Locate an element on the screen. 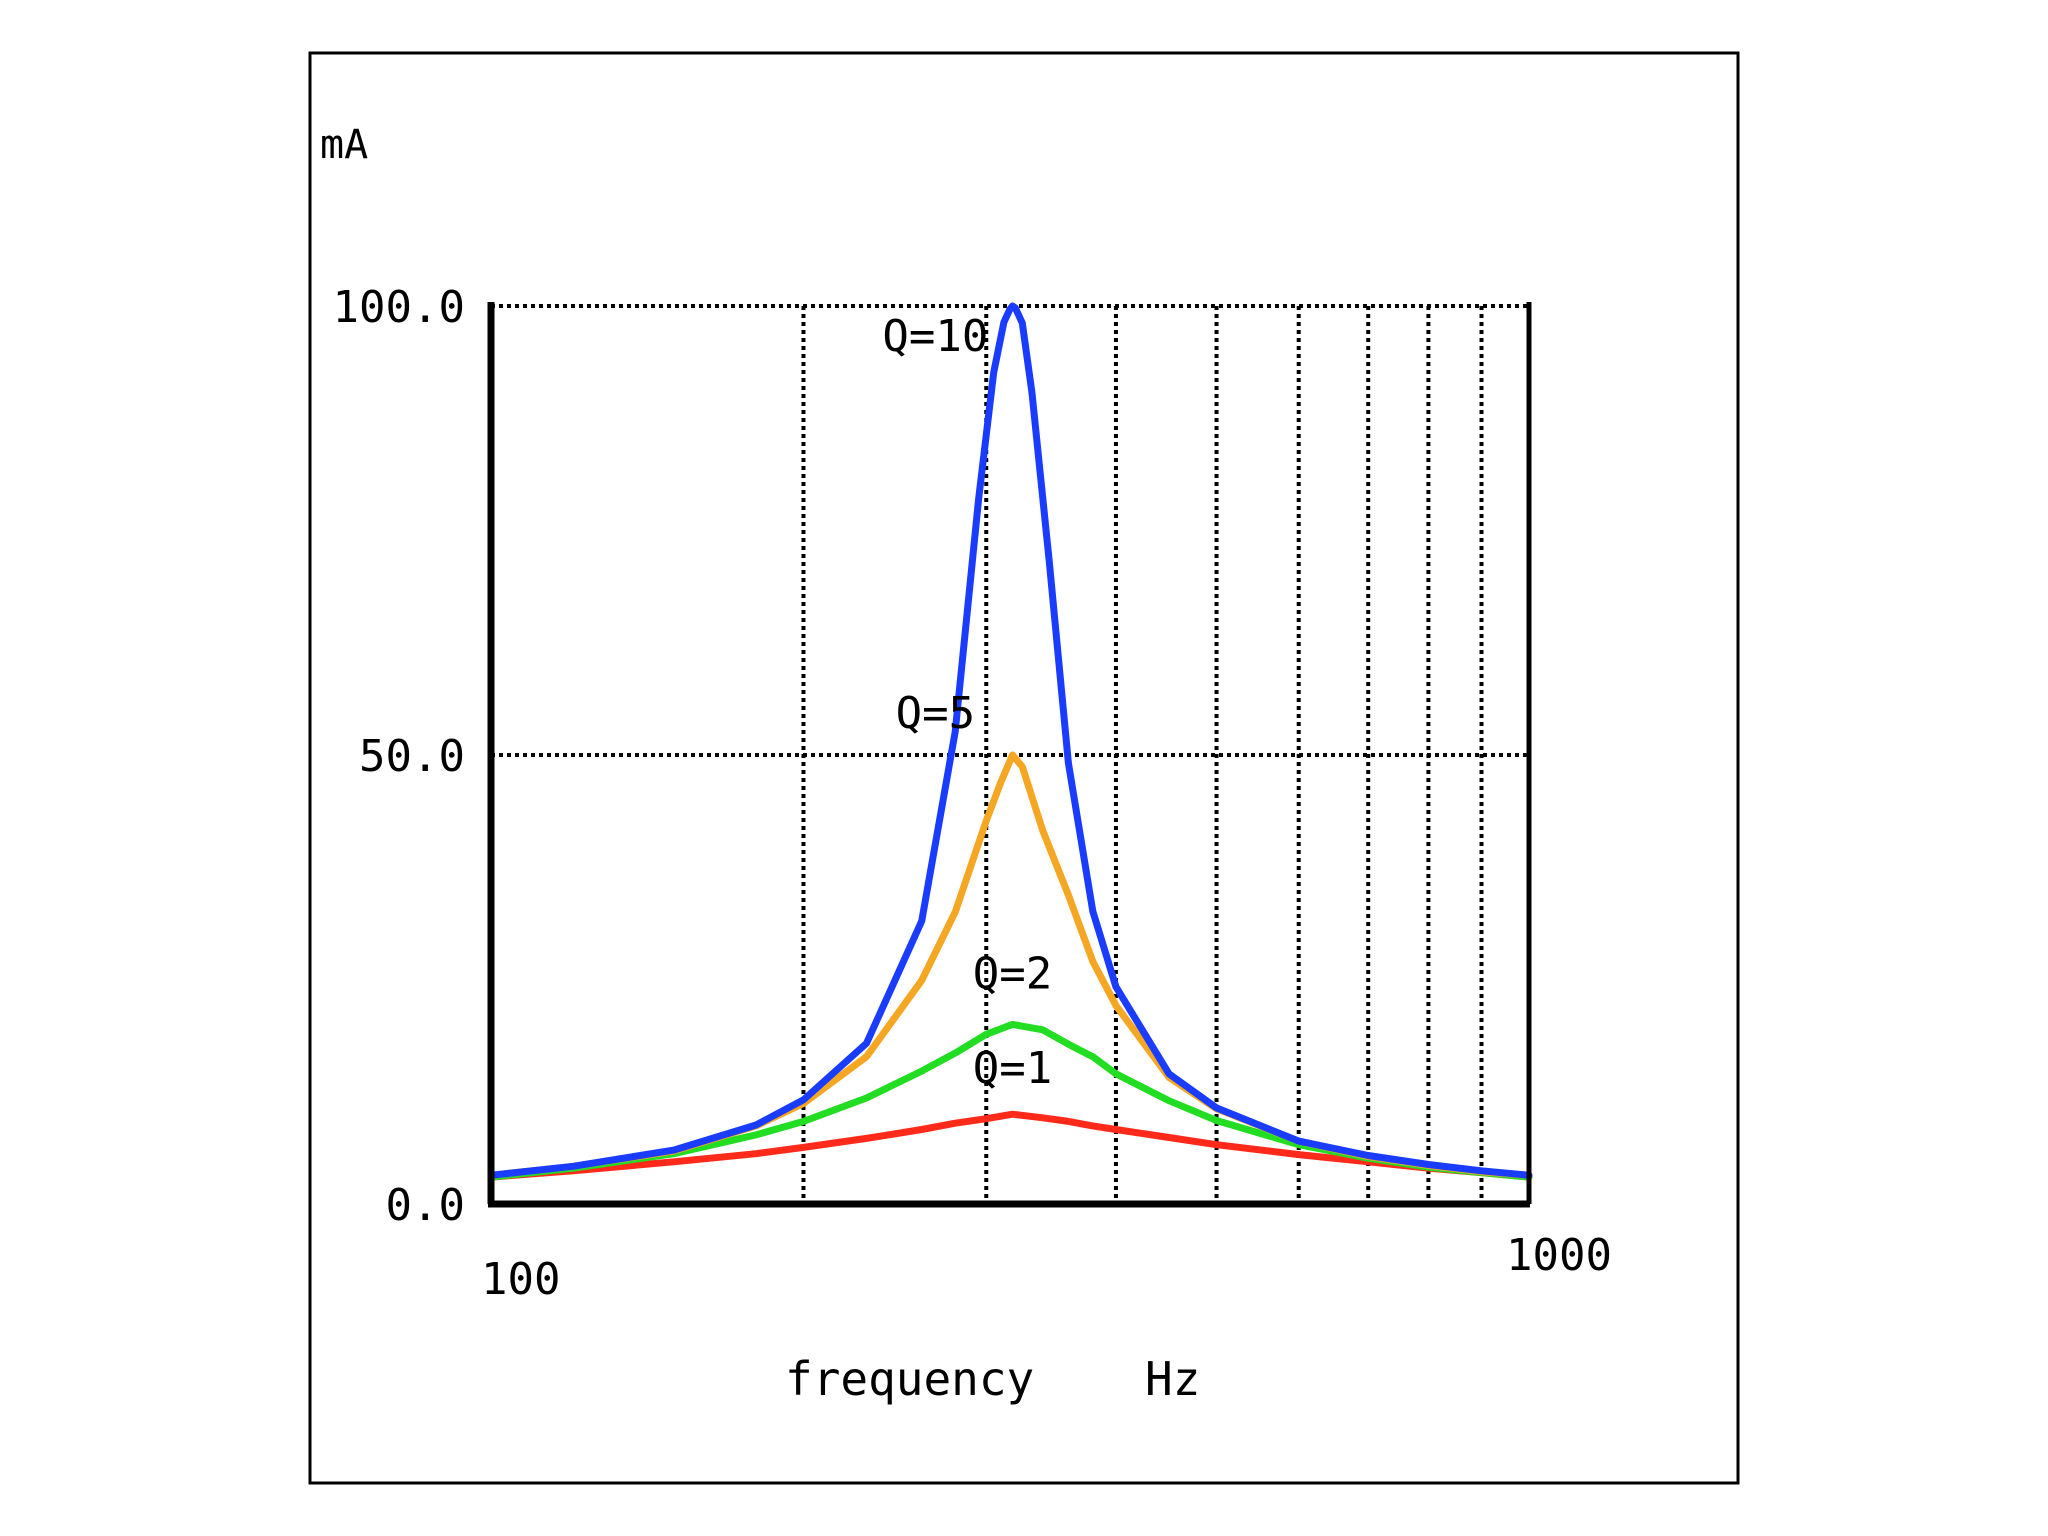  x-tick-label: 100 is located at coordinates (520, 1279).